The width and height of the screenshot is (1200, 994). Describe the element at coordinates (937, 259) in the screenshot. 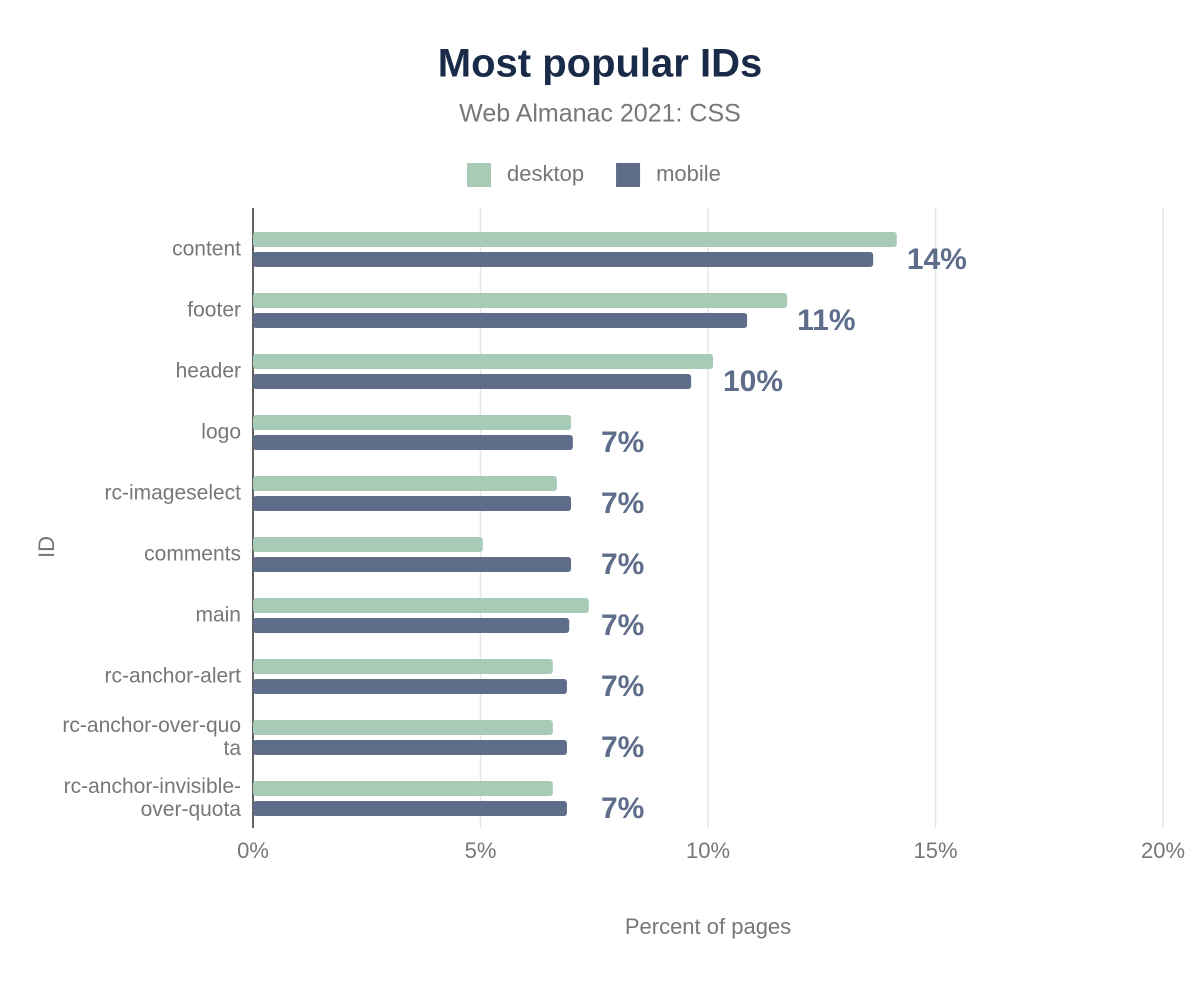

I see `data-label: 14%` at that location.